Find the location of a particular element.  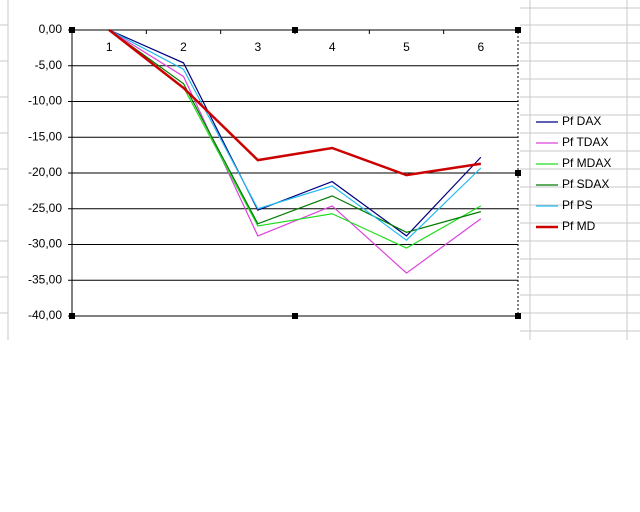

x-tick-label: 4 is located at coordinates (332, 47).